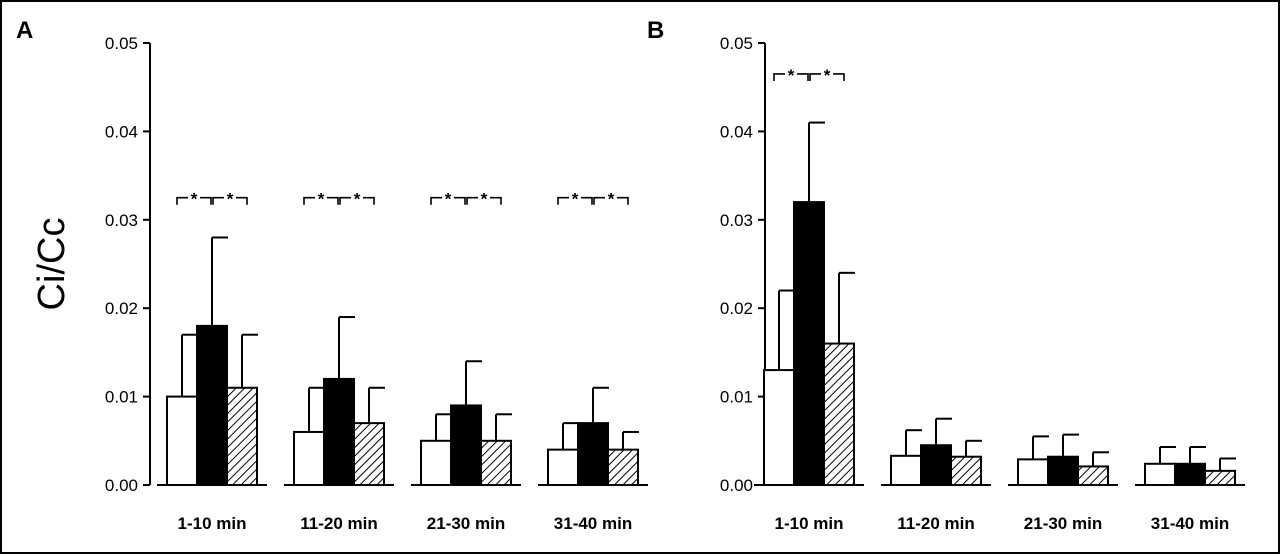 This screenshot has width=1280, height=556. What do you see at coordinates (24, 30) in the screenshot?
I see `panel-label: A` at bounding box center [24, 30].